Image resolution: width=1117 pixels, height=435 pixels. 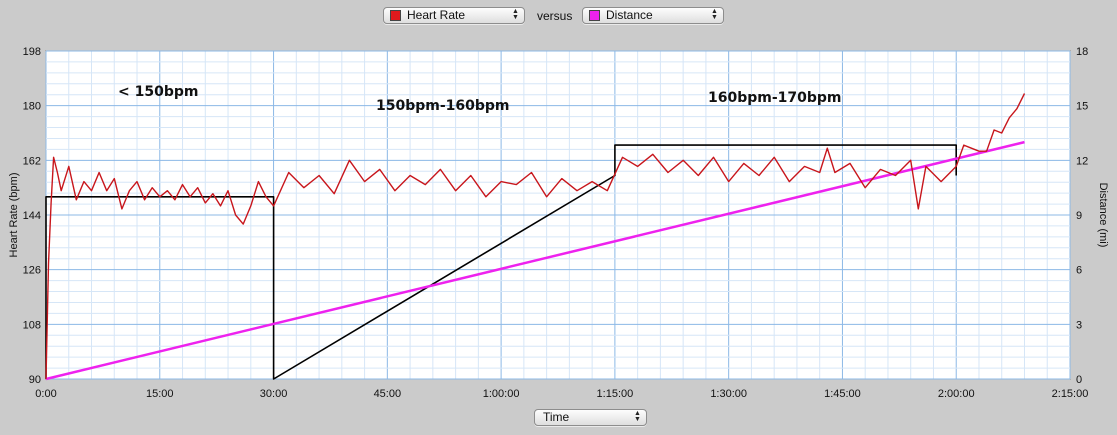 I want to click on annotation-160-170: 160bpm-170bpm, so click(x=775, y=98).